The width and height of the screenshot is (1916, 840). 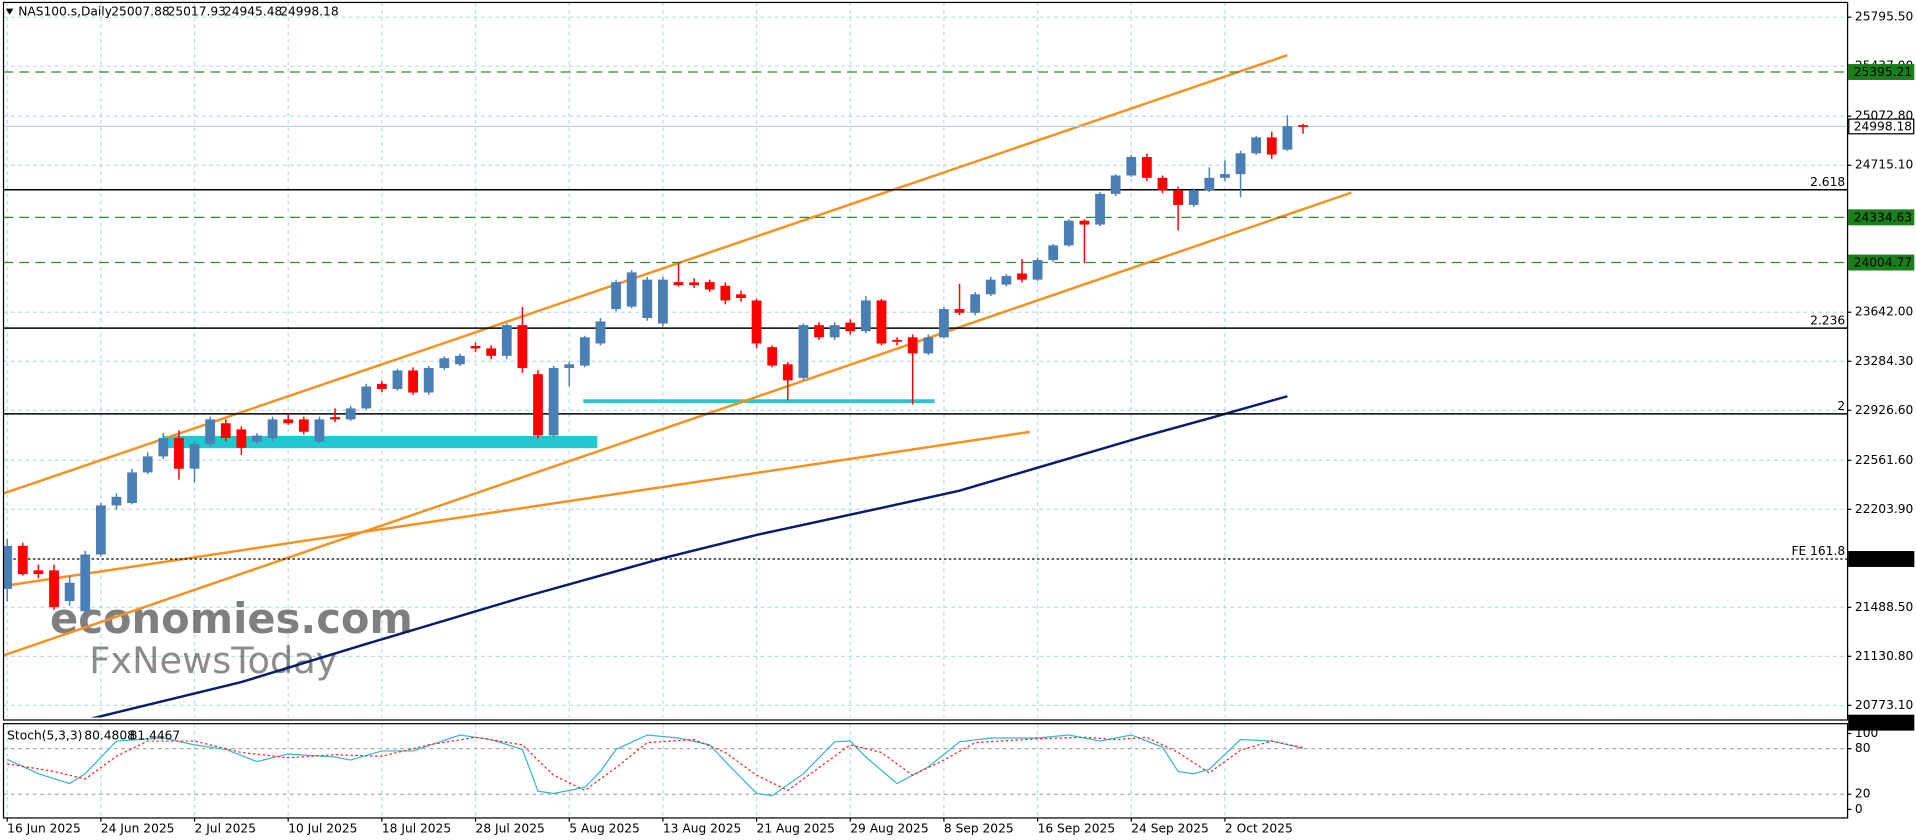 What do you see at coordinates (604, 828) in the screenshot?
I see `x-tick-label: 5 Aug 2025` at bounding box center [604, 828].